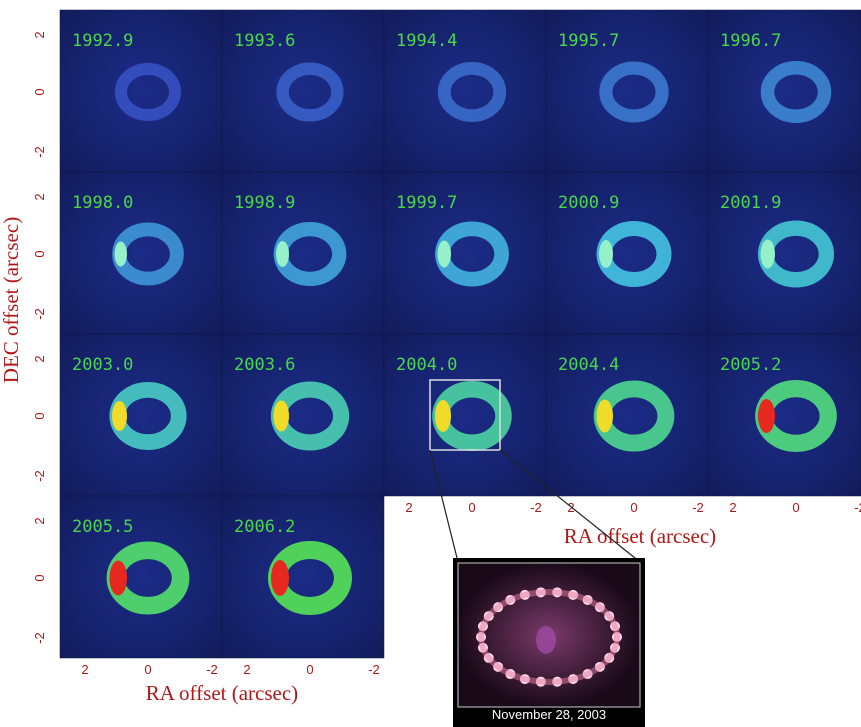  Describe the element at coordinates (102, 203) in the screenshot. I see `epoch-label: 1998.0` at that location.